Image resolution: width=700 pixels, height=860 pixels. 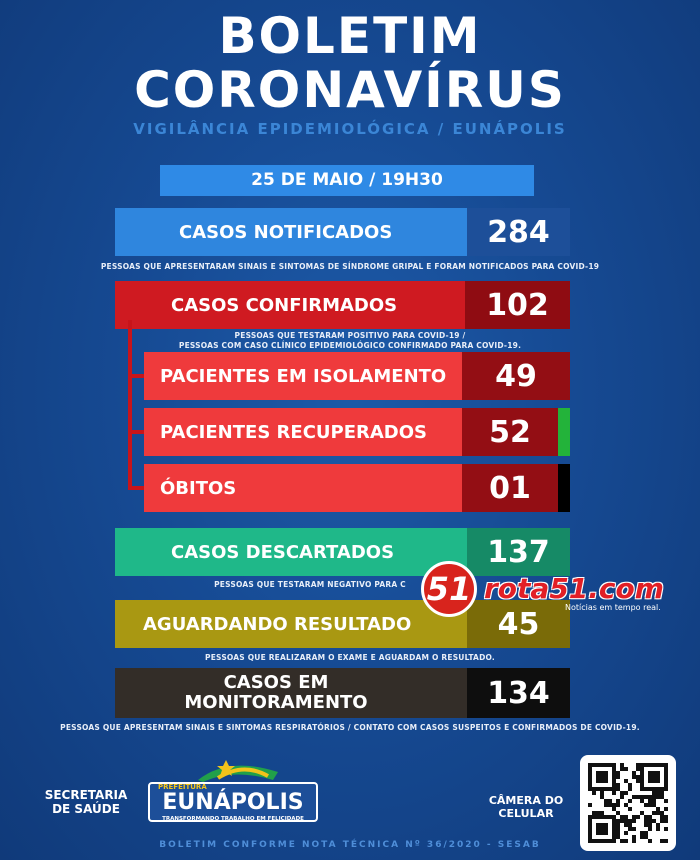 I want to click on monitoramento-label-2: MONITORAMENTO, so click(x=276, y=702).